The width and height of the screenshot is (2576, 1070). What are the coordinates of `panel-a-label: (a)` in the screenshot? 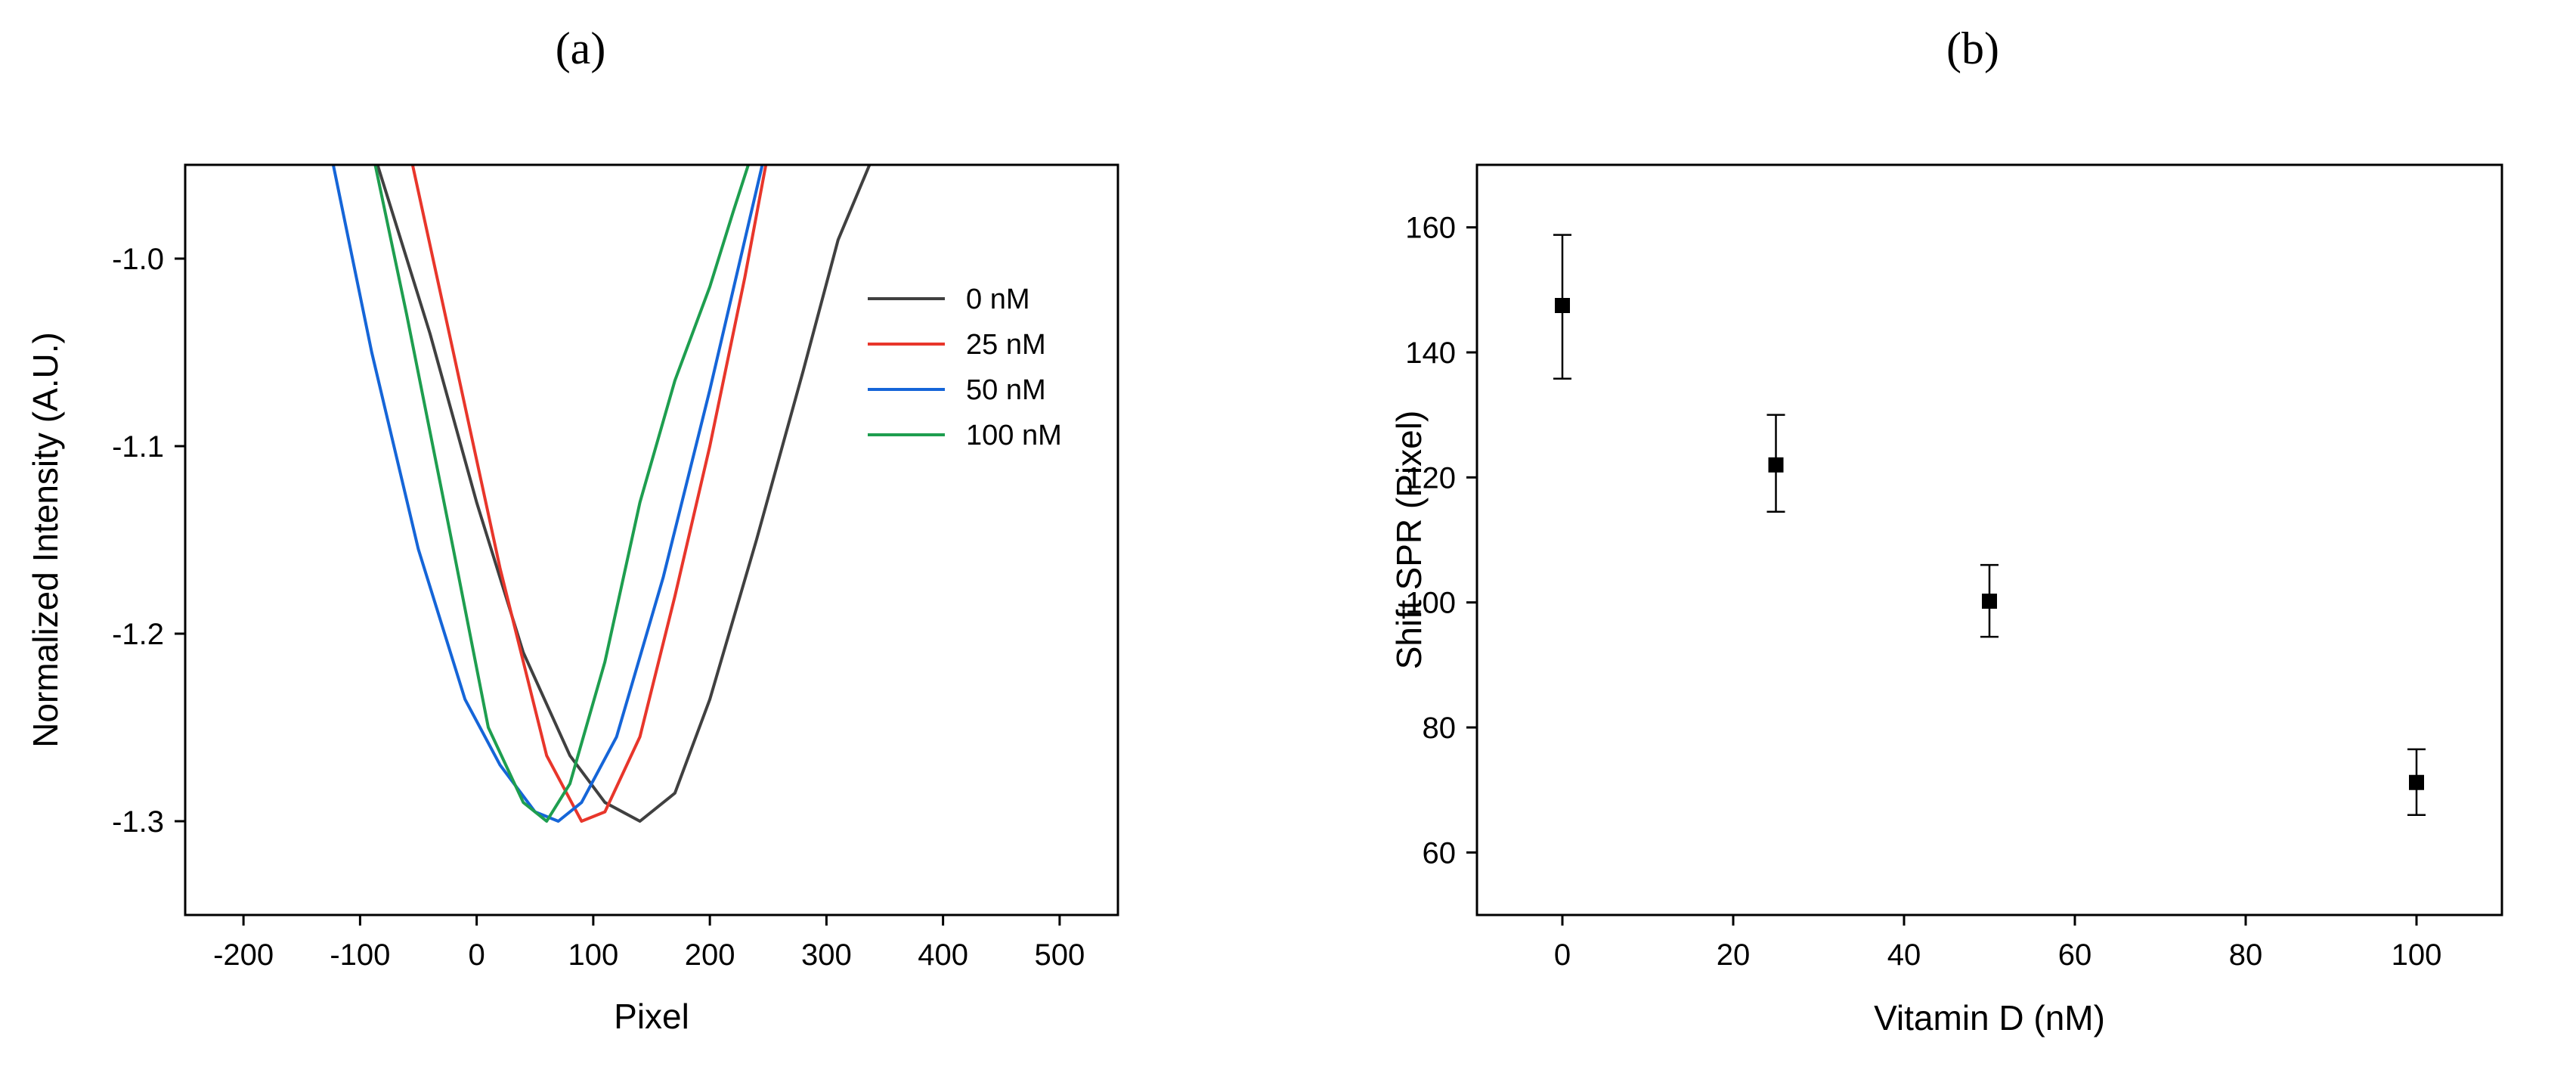 It's located at (581, 48).